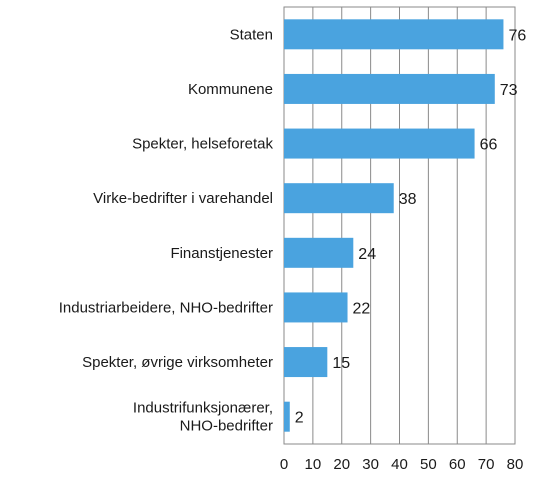 This screenshot has width=540, height=484. Describe the element at coordinates (177, 362) in the screenshot. I see `category-label: Spekter, øvrige virksomheter` at that location.